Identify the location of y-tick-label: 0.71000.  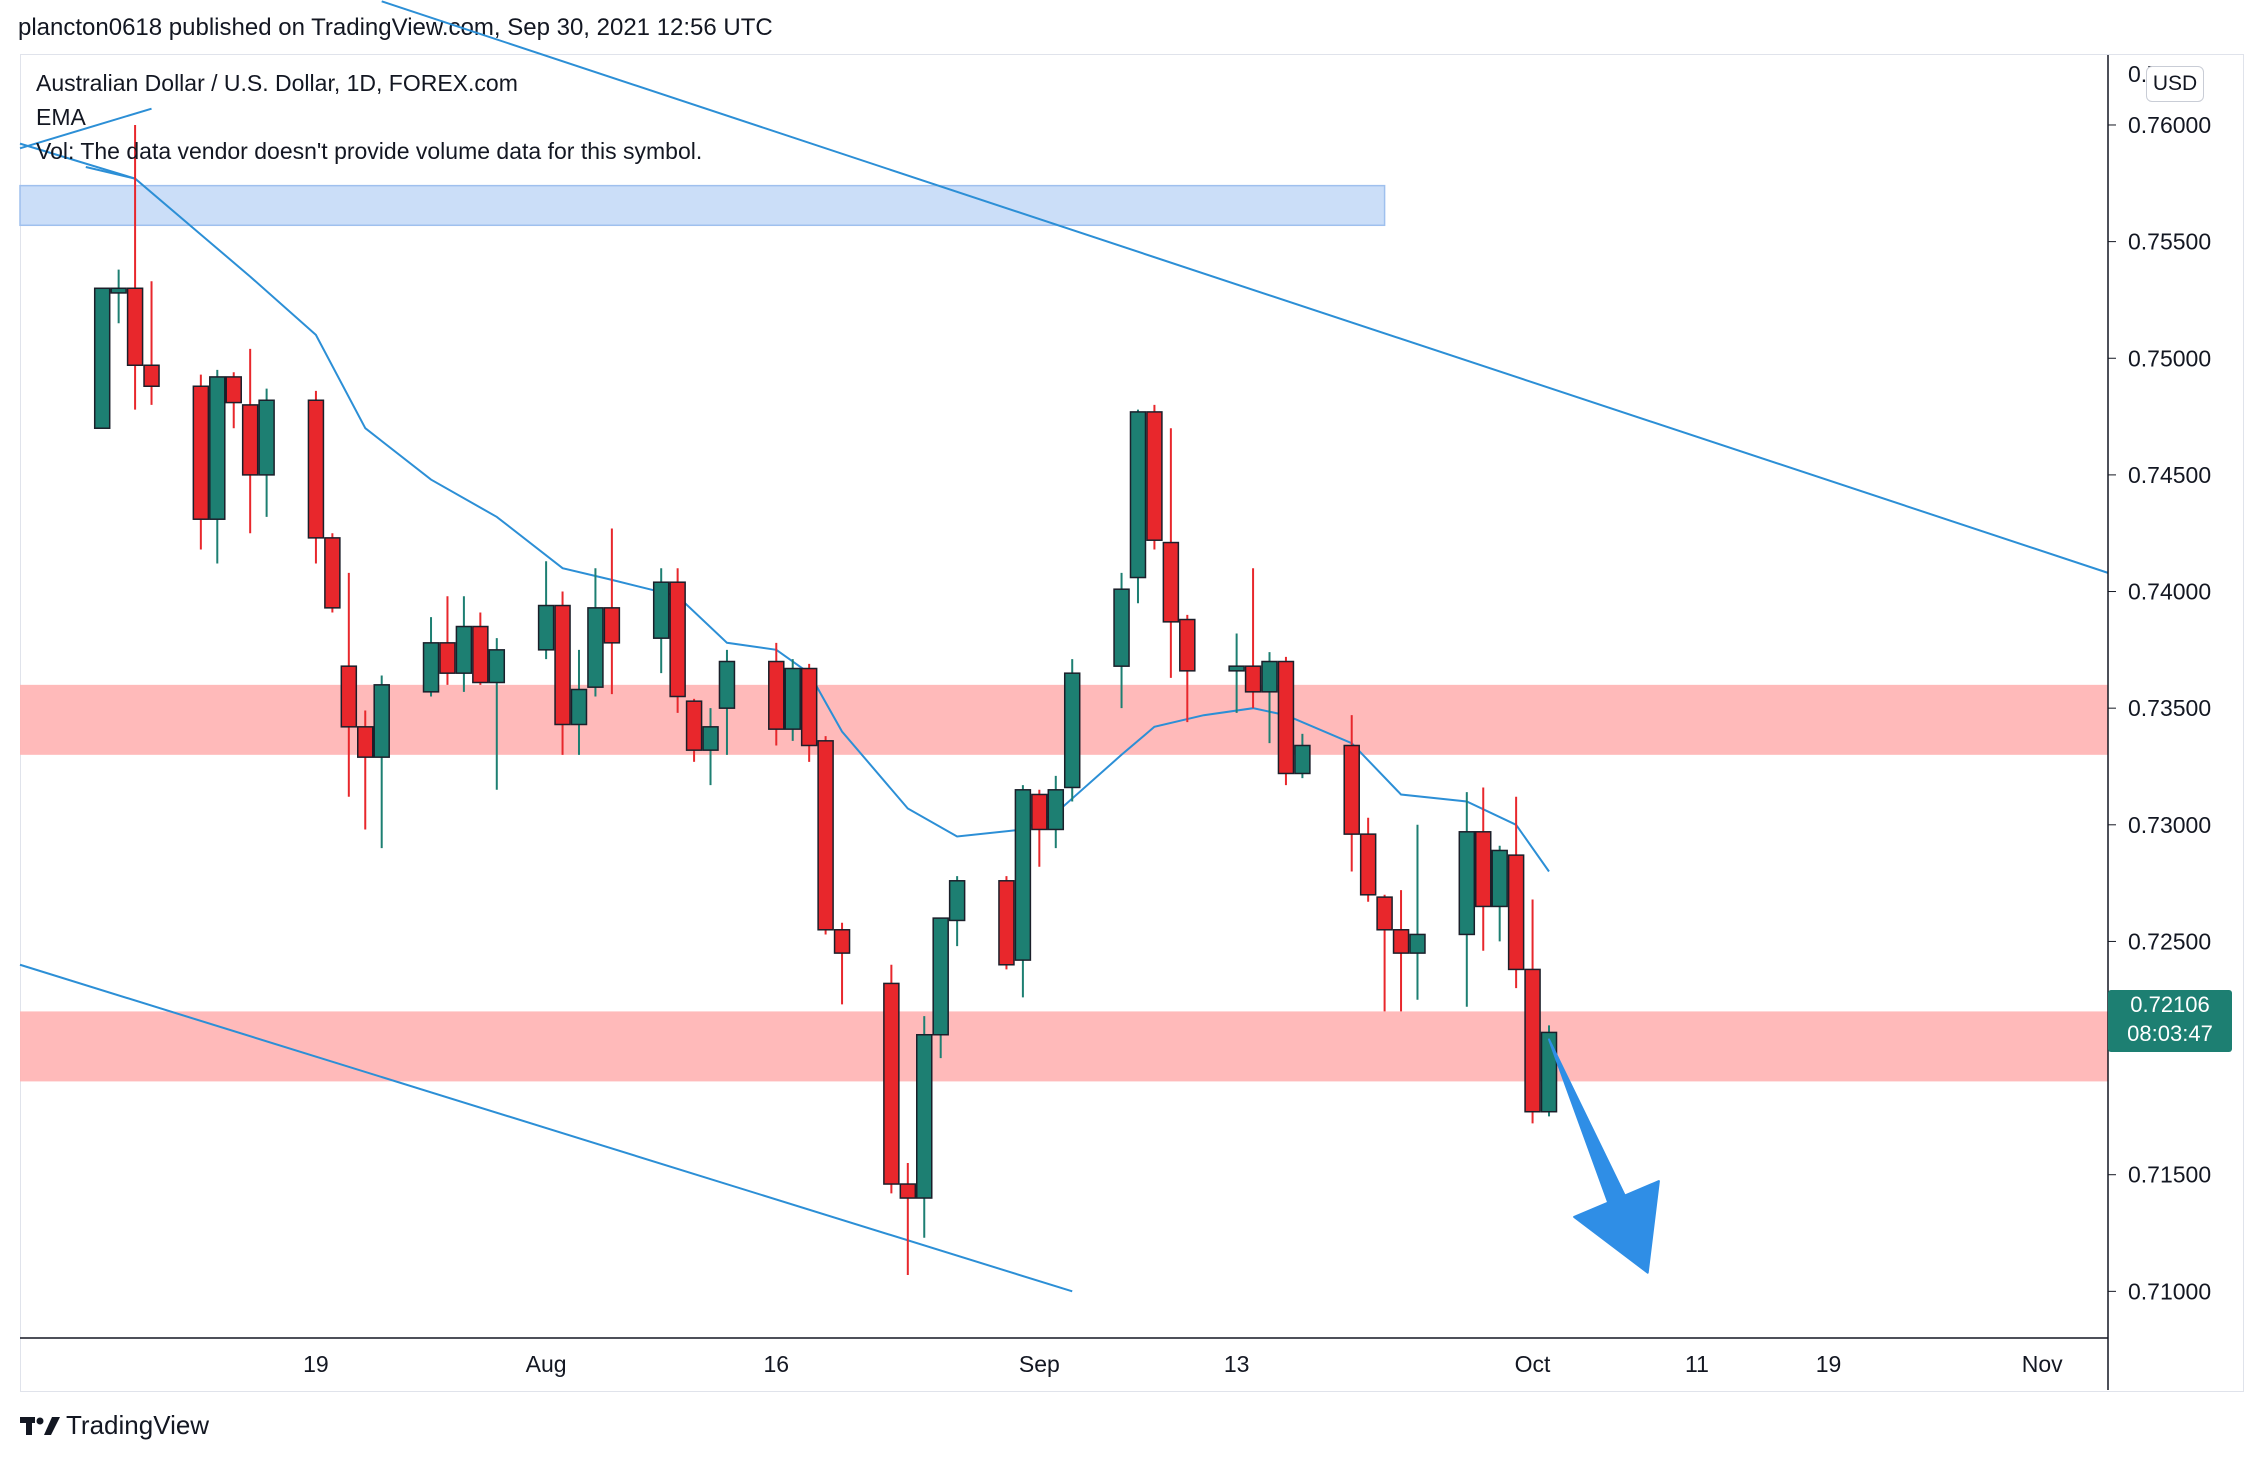
(2169, 1291).